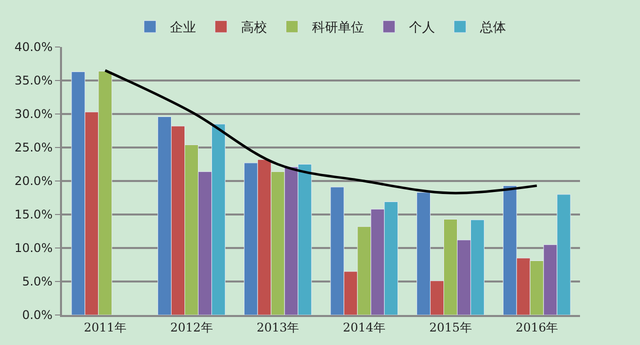 This screenshot has width=640, height=345. Describe the element at coordinates (364, 327) in the screenshot. I see `x-tick-label: 2014年` at that location.